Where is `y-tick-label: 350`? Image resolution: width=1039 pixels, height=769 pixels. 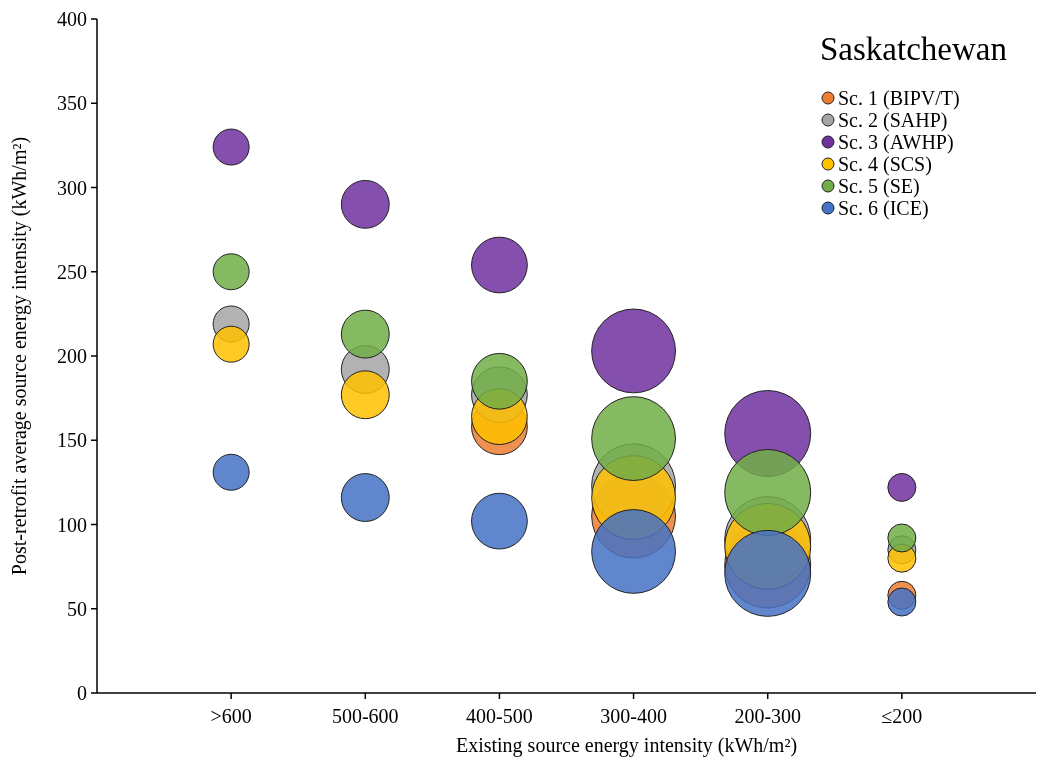 y-tick-label: 350 is located at coordinates (72, 103).